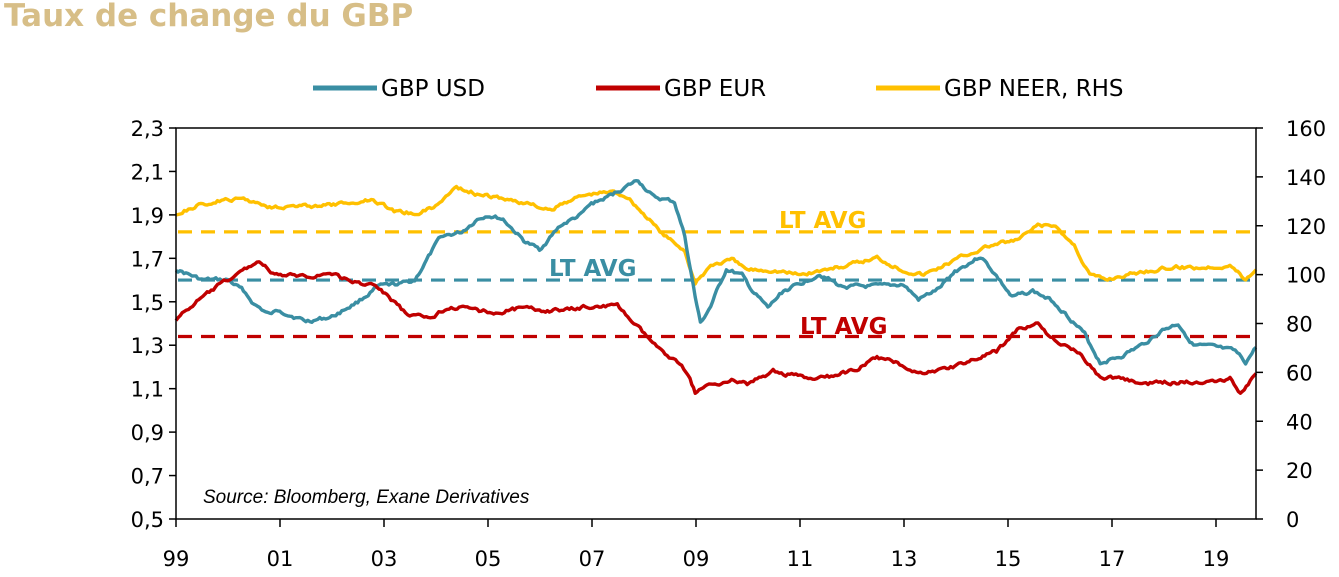 The image size is (1339, 577). I want to click on legend-label: GBP USD, so click(433, 89).